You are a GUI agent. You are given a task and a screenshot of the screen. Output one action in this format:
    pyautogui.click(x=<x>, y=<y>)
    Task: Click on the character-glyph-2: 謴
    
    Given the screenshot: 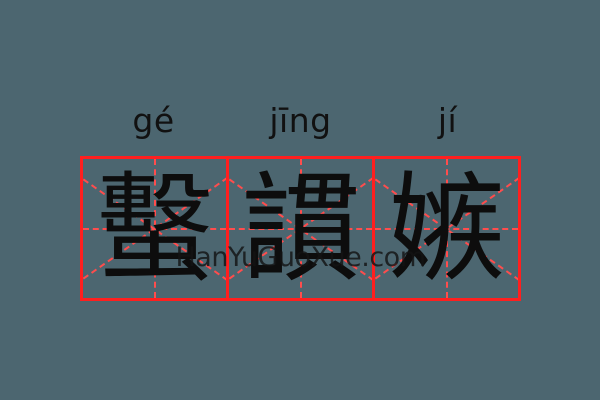 What is the action you would take?
    pyautogui.click(x=300, y=228)
    